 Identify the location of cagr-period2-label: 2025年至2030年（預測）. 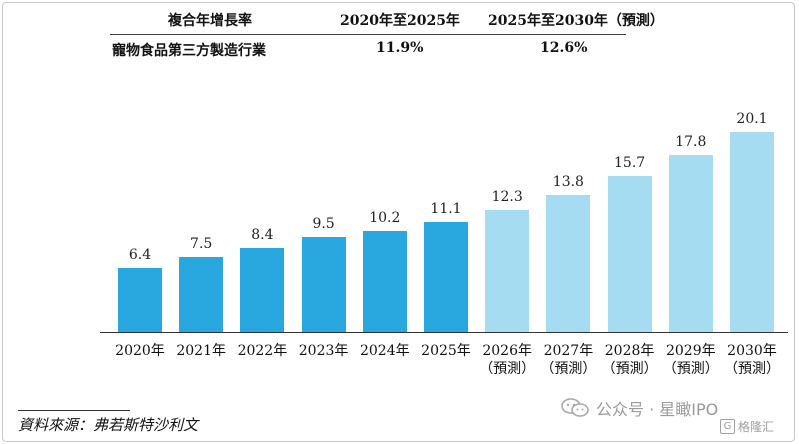
(576, 21).